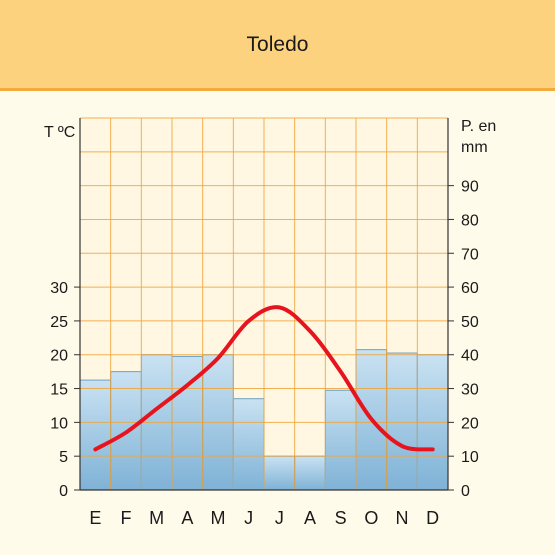 This screenshot has height=555, width=555. Describe the element at coordinates (63, 491) in the screenshot. I see `y-left-tick-label: 0` at that location.